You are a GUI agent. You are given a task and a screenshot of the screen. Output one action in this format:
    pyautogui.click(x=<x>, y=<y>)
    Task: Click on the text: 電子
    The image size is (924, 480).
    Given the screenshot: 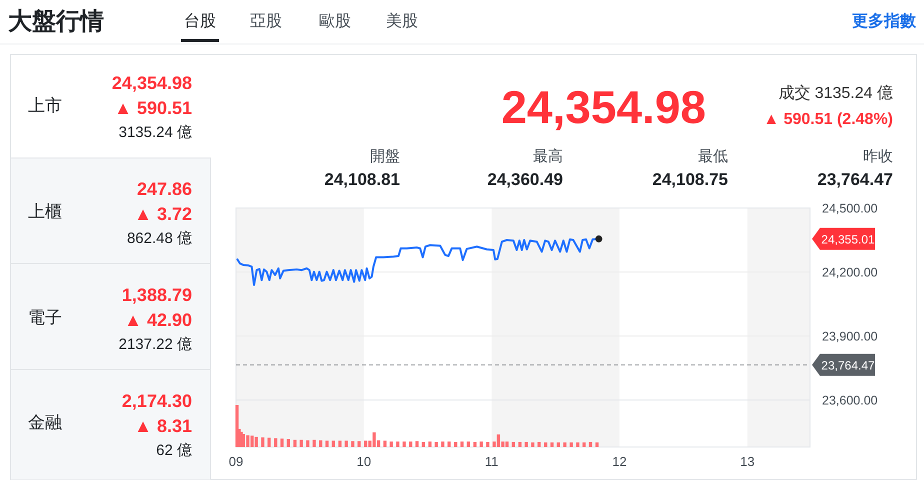 What is the action you would take?
    pyautogui.click(x=45, y=317)
    